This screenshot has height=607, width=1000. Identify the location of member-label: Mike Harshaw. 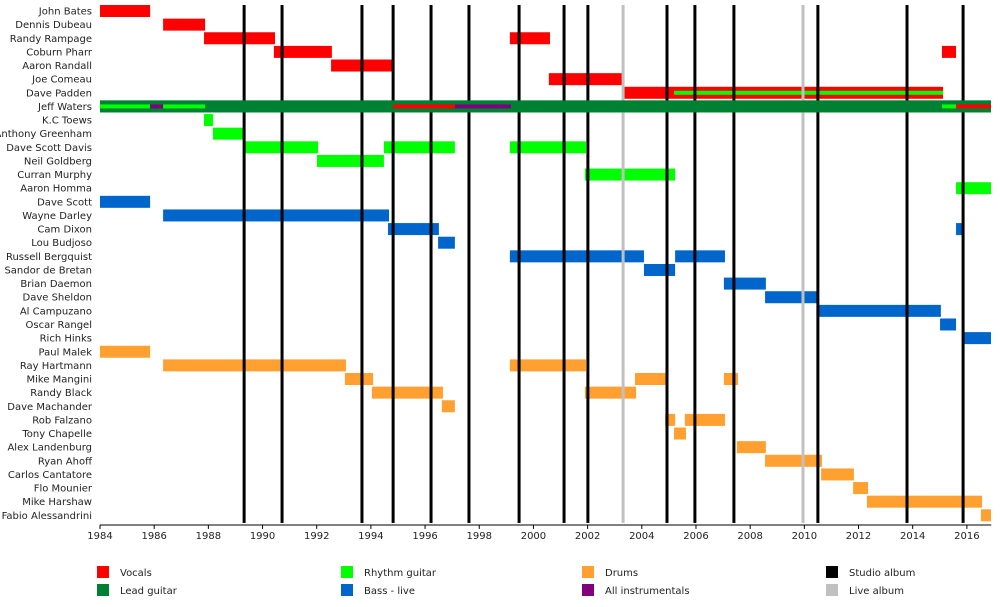
(57, 502).